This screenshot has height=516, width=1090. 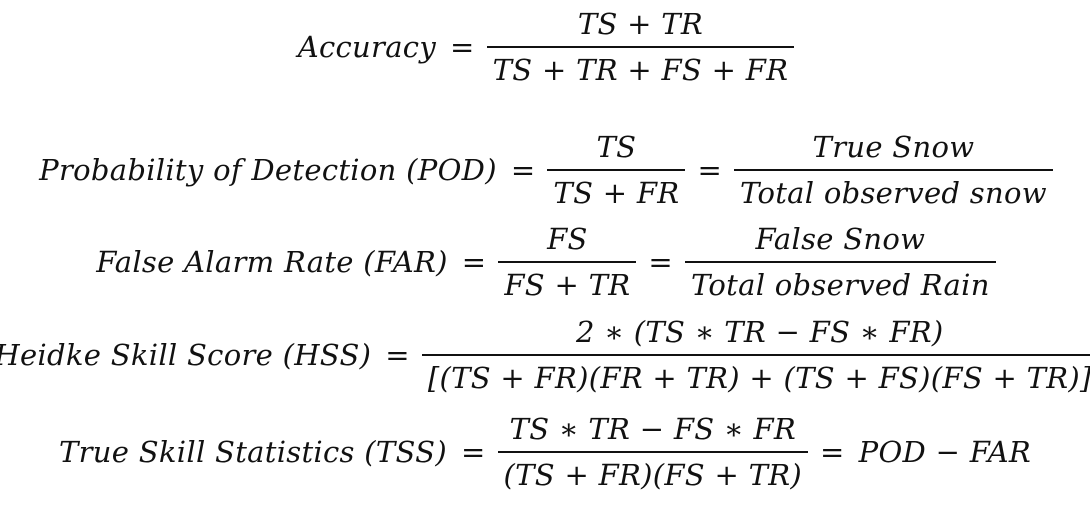 I want to click on formula-accuracy-lhs: Accuracy, so click(x=367, y=47).